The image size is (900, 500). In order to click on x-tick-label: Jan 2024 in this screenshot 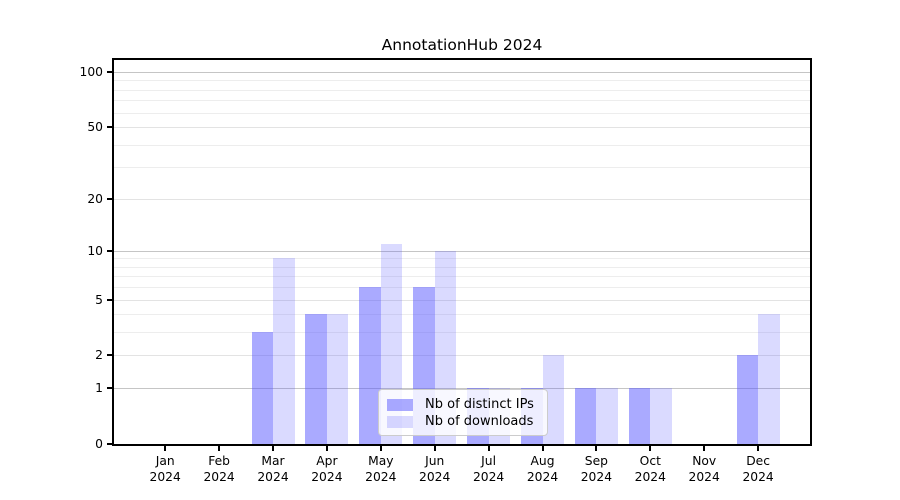, I will do `click(165, 469)`.